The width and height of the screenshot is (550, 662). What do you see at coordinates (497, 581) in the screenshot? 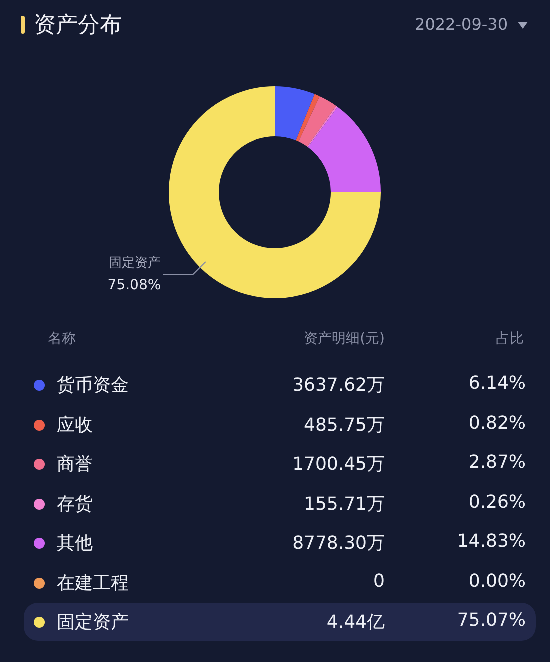
I see `text: 0.00%` at bounding box center [497, 581].